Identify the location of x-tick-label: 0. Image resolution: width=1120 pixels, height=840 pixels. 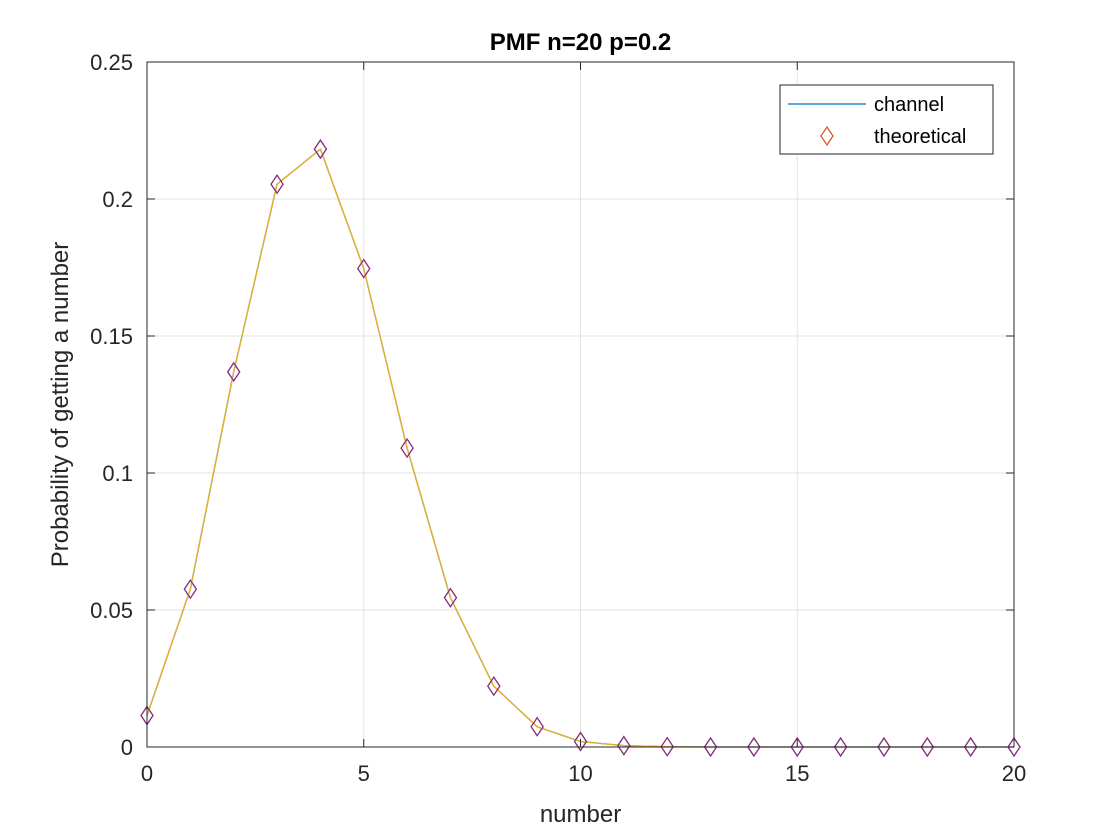
(147, 773).